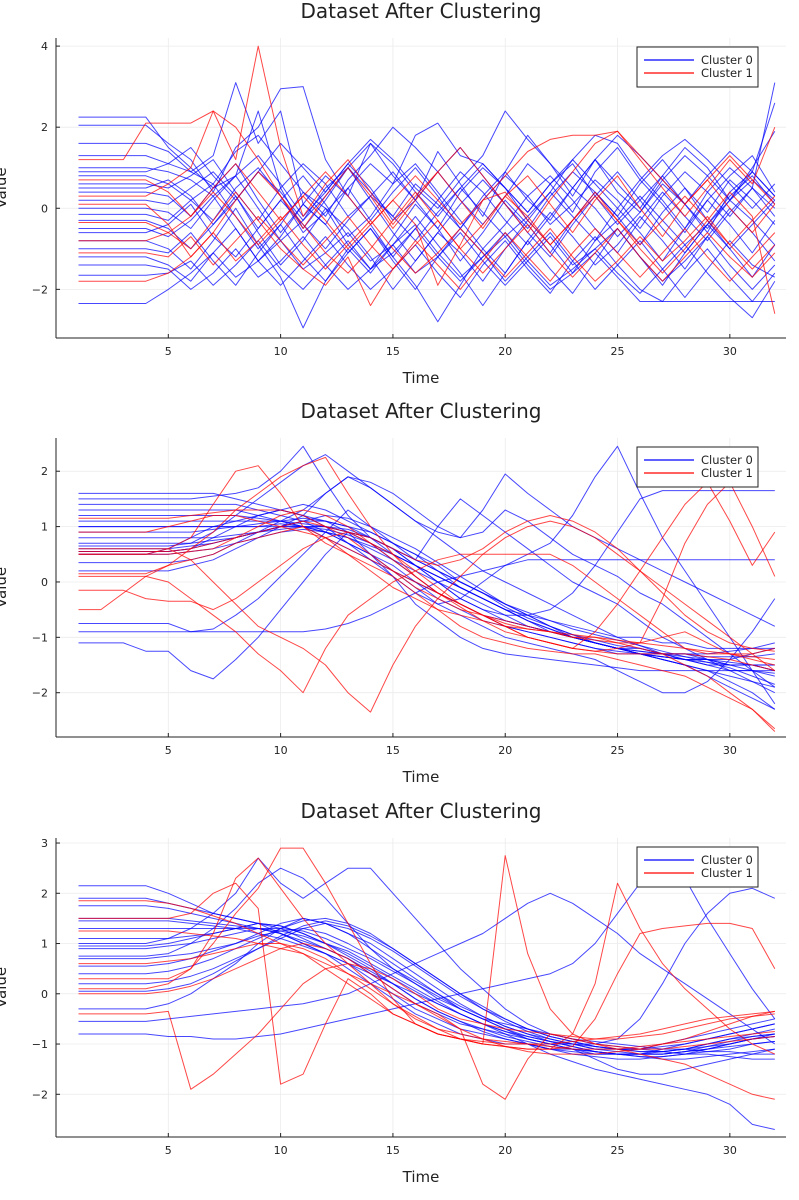 Image resolution: width=799 pixels, height=1200 pixels. Describe the element at coordinates (44, 46) in the screenshot. I see `y-tick-label: 4` at that location.